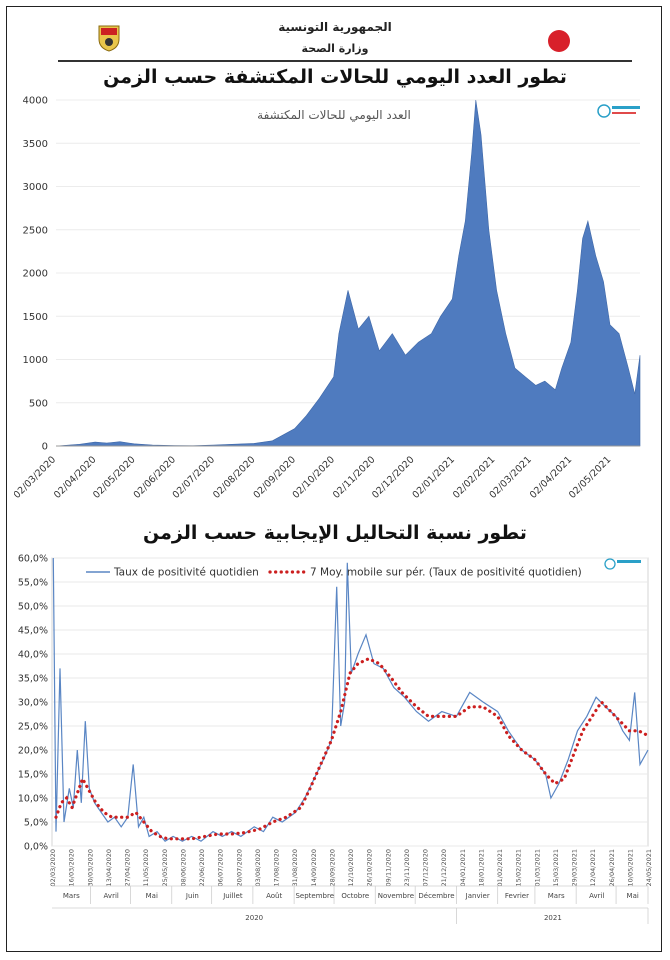 This screenshot has width=670, height=960. I want to click on chart2-x-tick-label: 04/01/2021, so click(463, 867).